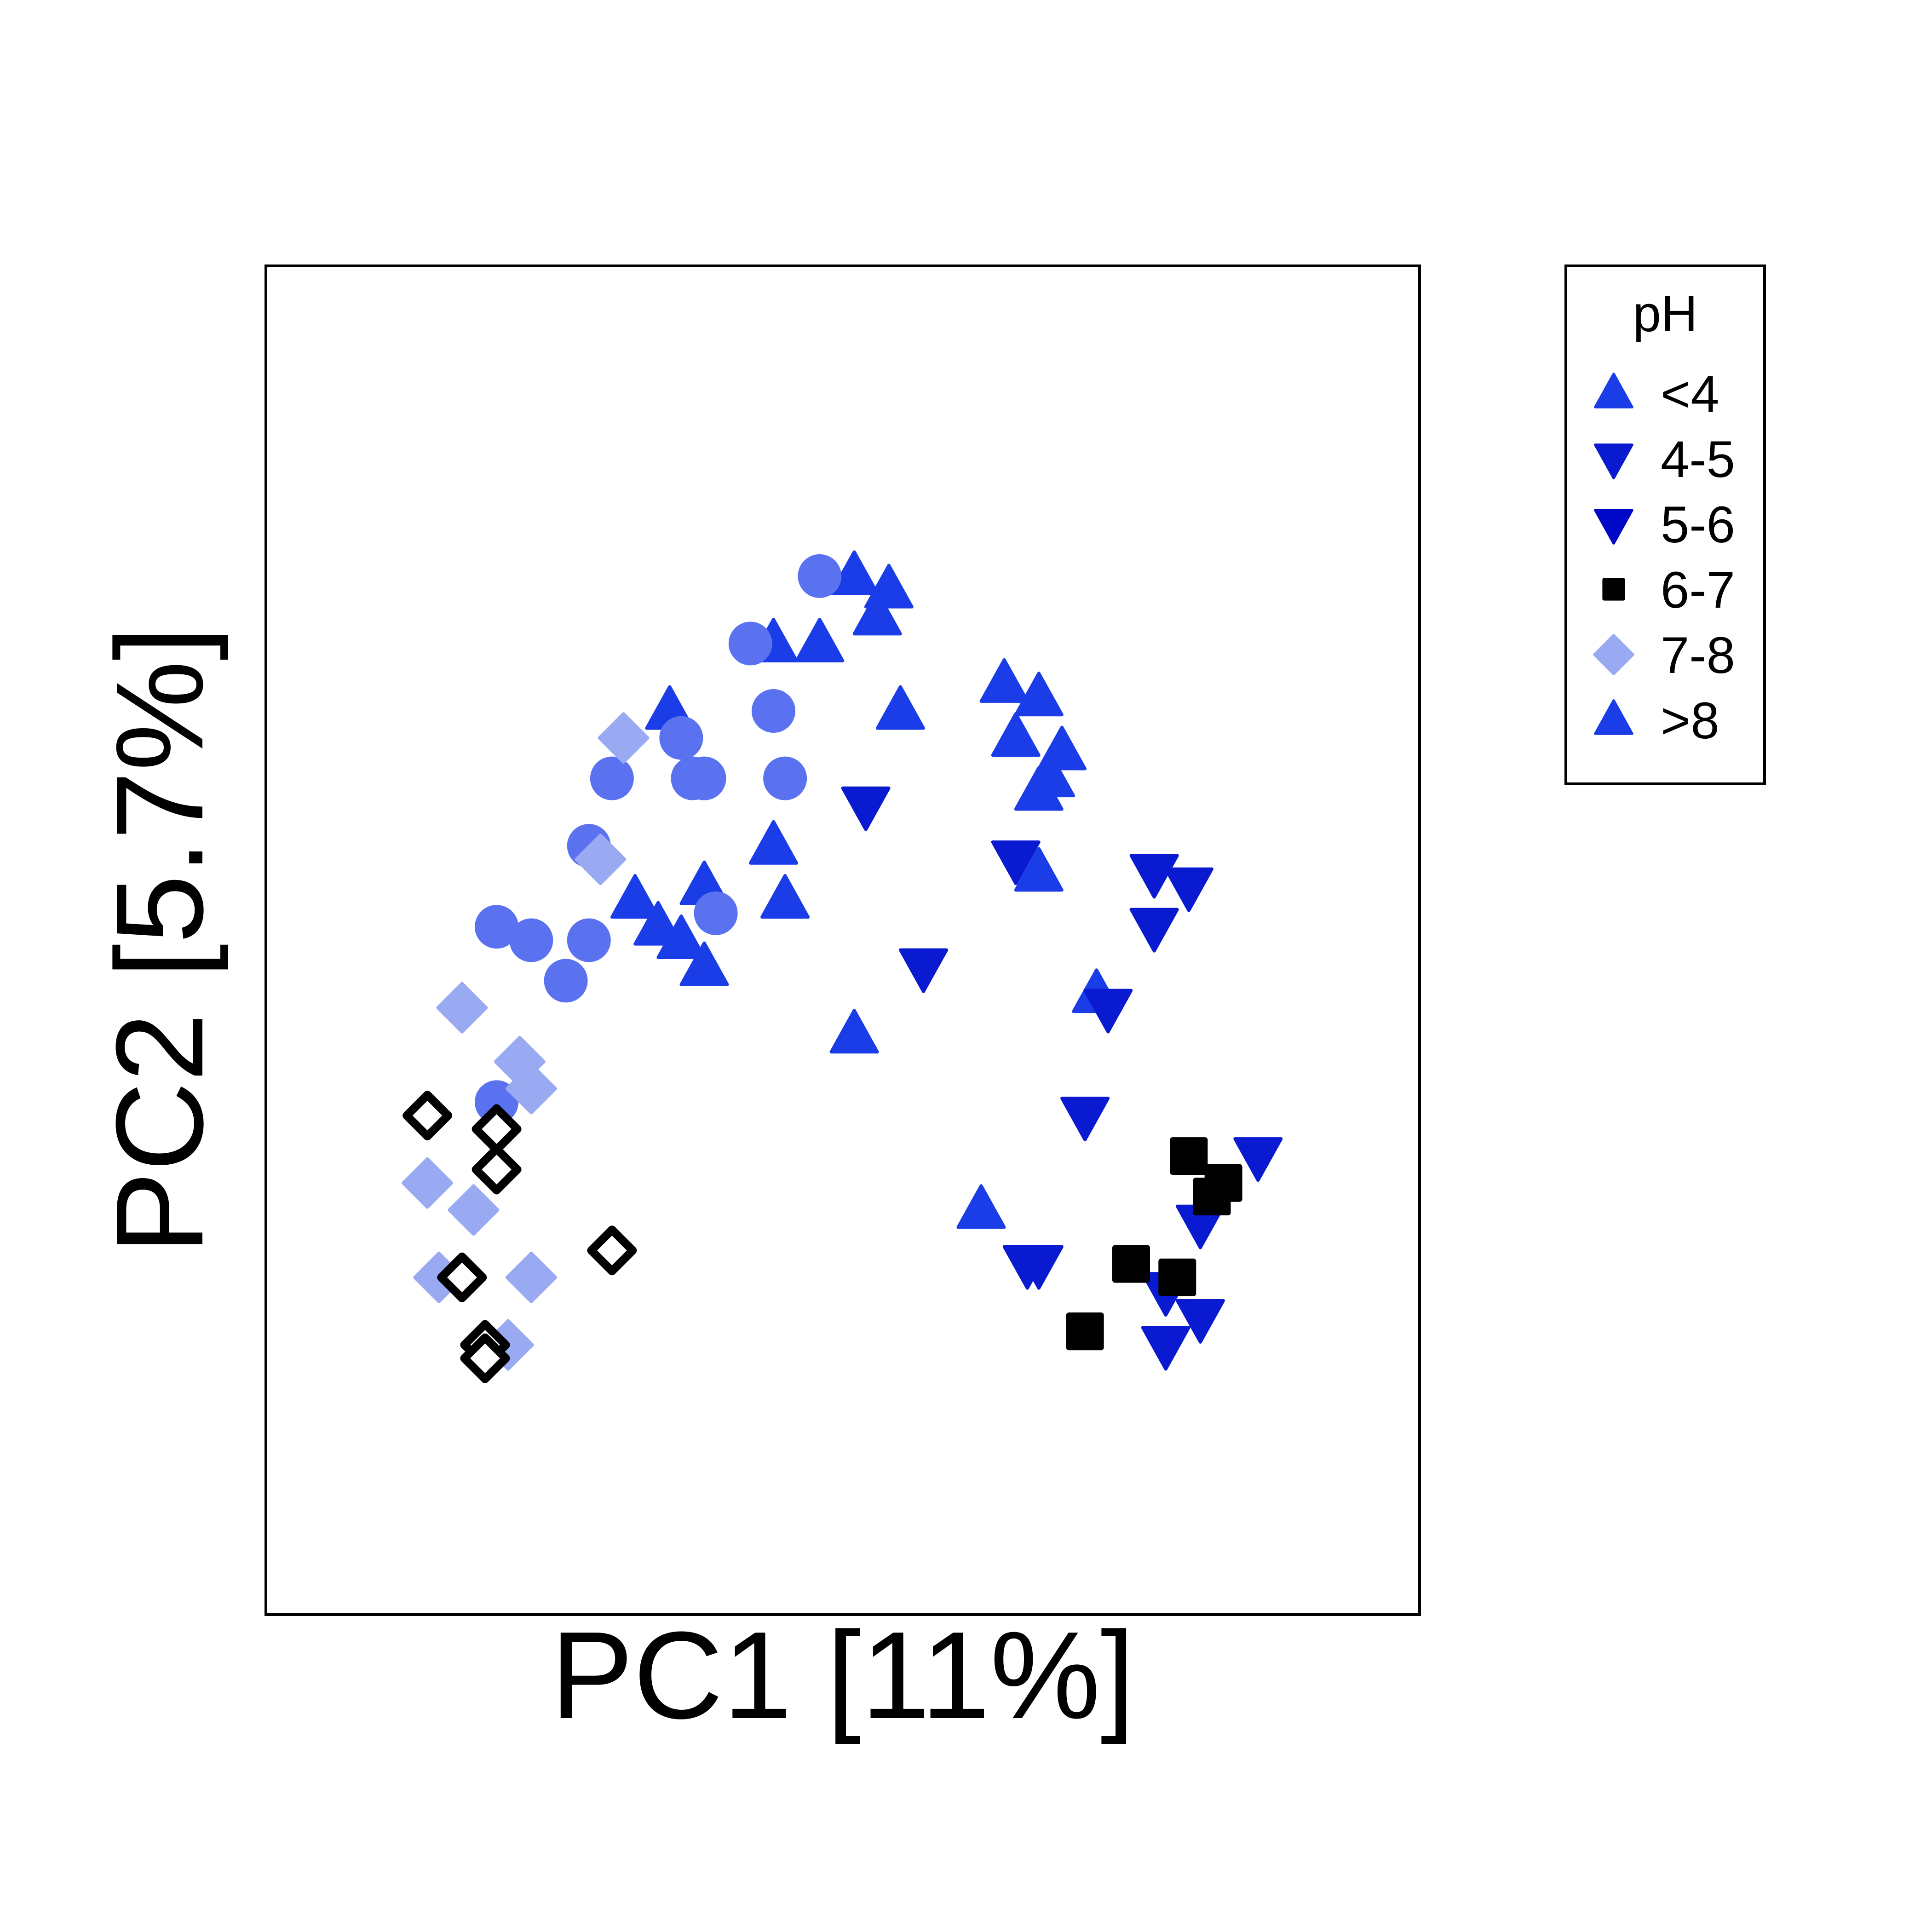 The width and height of the screenshot is (1932, 1932). What do you see at coordinates (1664, 557) in the screenshot?
I see `legend-entries: <4 4-5 5-6 6-7 7-8 >8` at bounding box center [1664, 557].